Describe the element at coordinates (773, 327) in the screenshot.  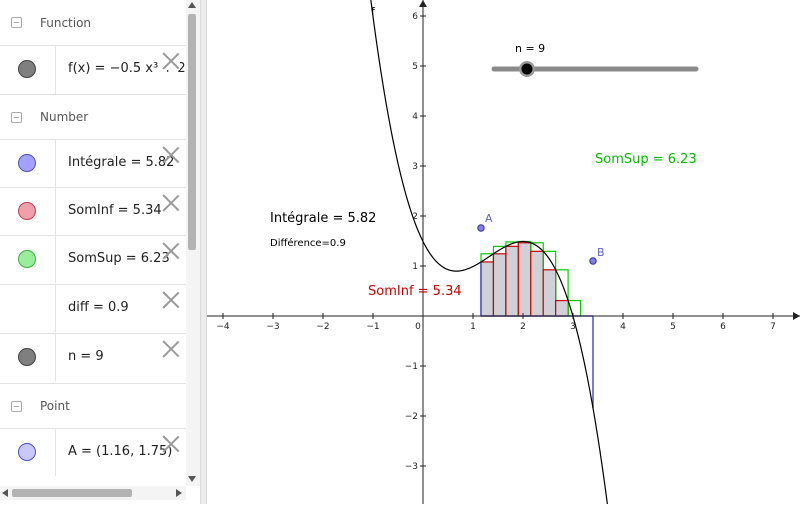
I see `x-tick-label: 7` at that location.